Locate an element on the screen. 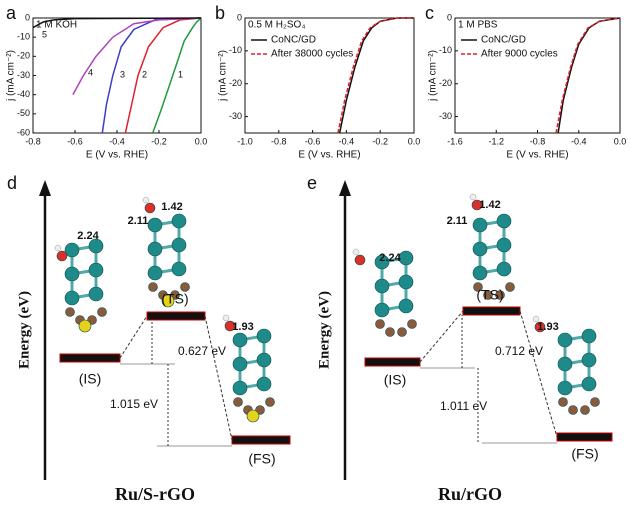 The height and width of the screenshot is (509, 631). series-label: 1 is located at coordinates (180, 74).